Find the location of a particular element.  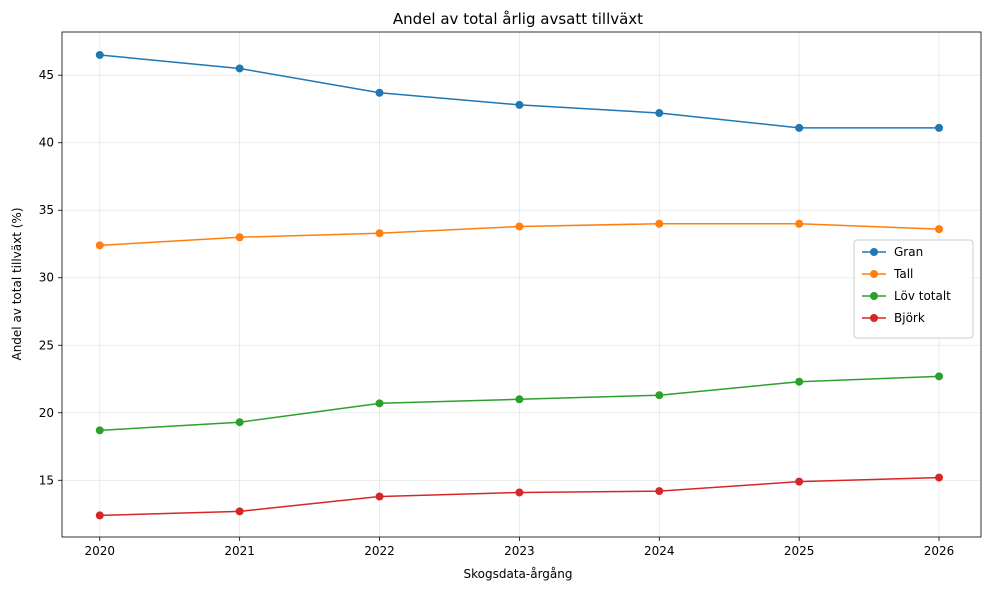

legend-box is located at coordinates (913, 289).